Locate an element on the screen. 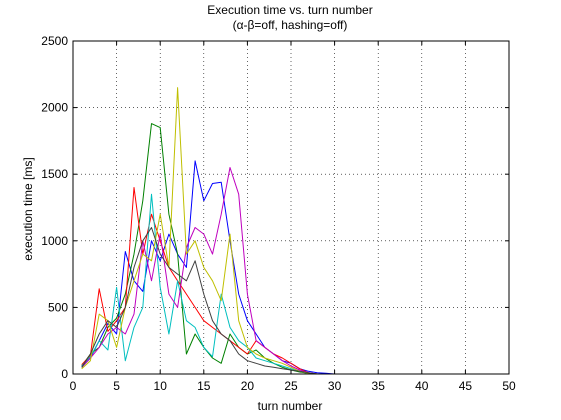 The width and height of the screenshot is (561, 420). y-tick-label: 1500 is located at coordinates (54, 174).